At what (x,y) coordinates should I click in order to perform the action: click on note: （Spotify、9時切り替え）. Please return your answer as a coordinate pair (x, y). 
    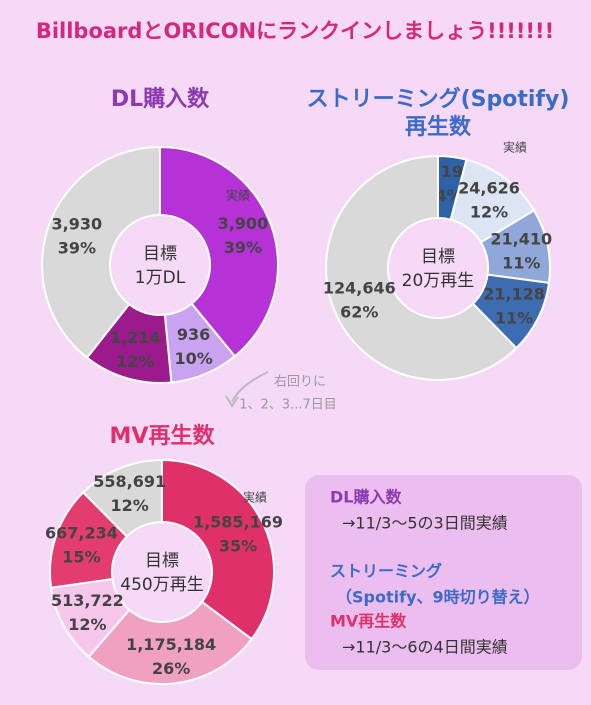
    Looking at the image, I should click on (438, 597).